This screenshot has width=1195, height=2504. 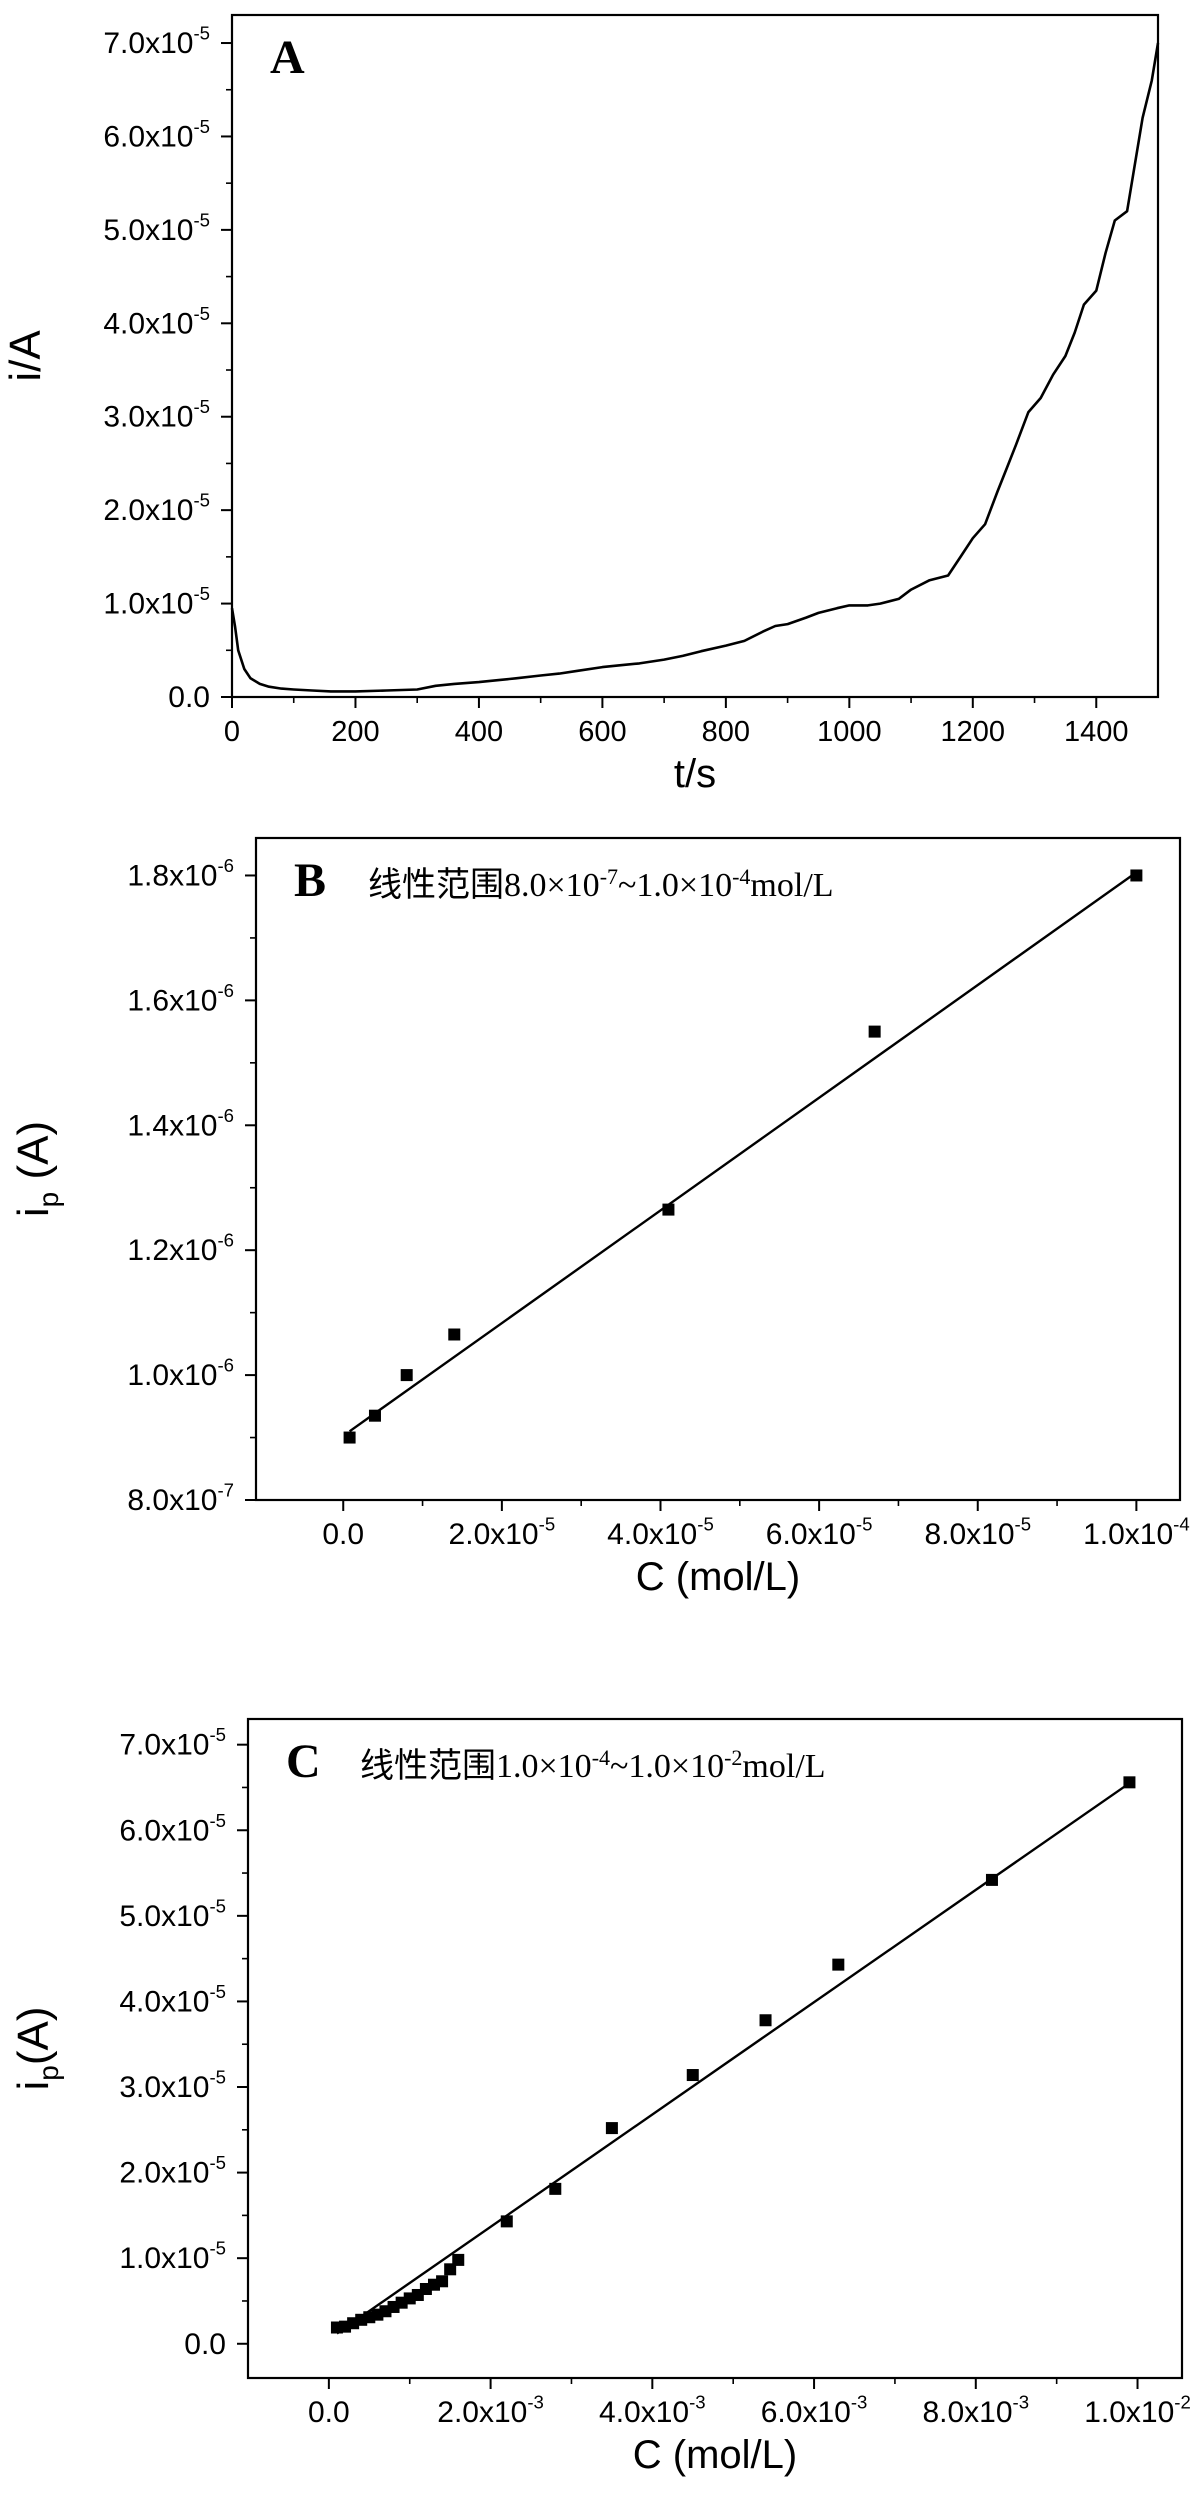 What do you see at coordinates (718, 1577) in the screenshot?
I see `panel-b-xlabel: C (mol/L)` at bounding box center [718, 1577].